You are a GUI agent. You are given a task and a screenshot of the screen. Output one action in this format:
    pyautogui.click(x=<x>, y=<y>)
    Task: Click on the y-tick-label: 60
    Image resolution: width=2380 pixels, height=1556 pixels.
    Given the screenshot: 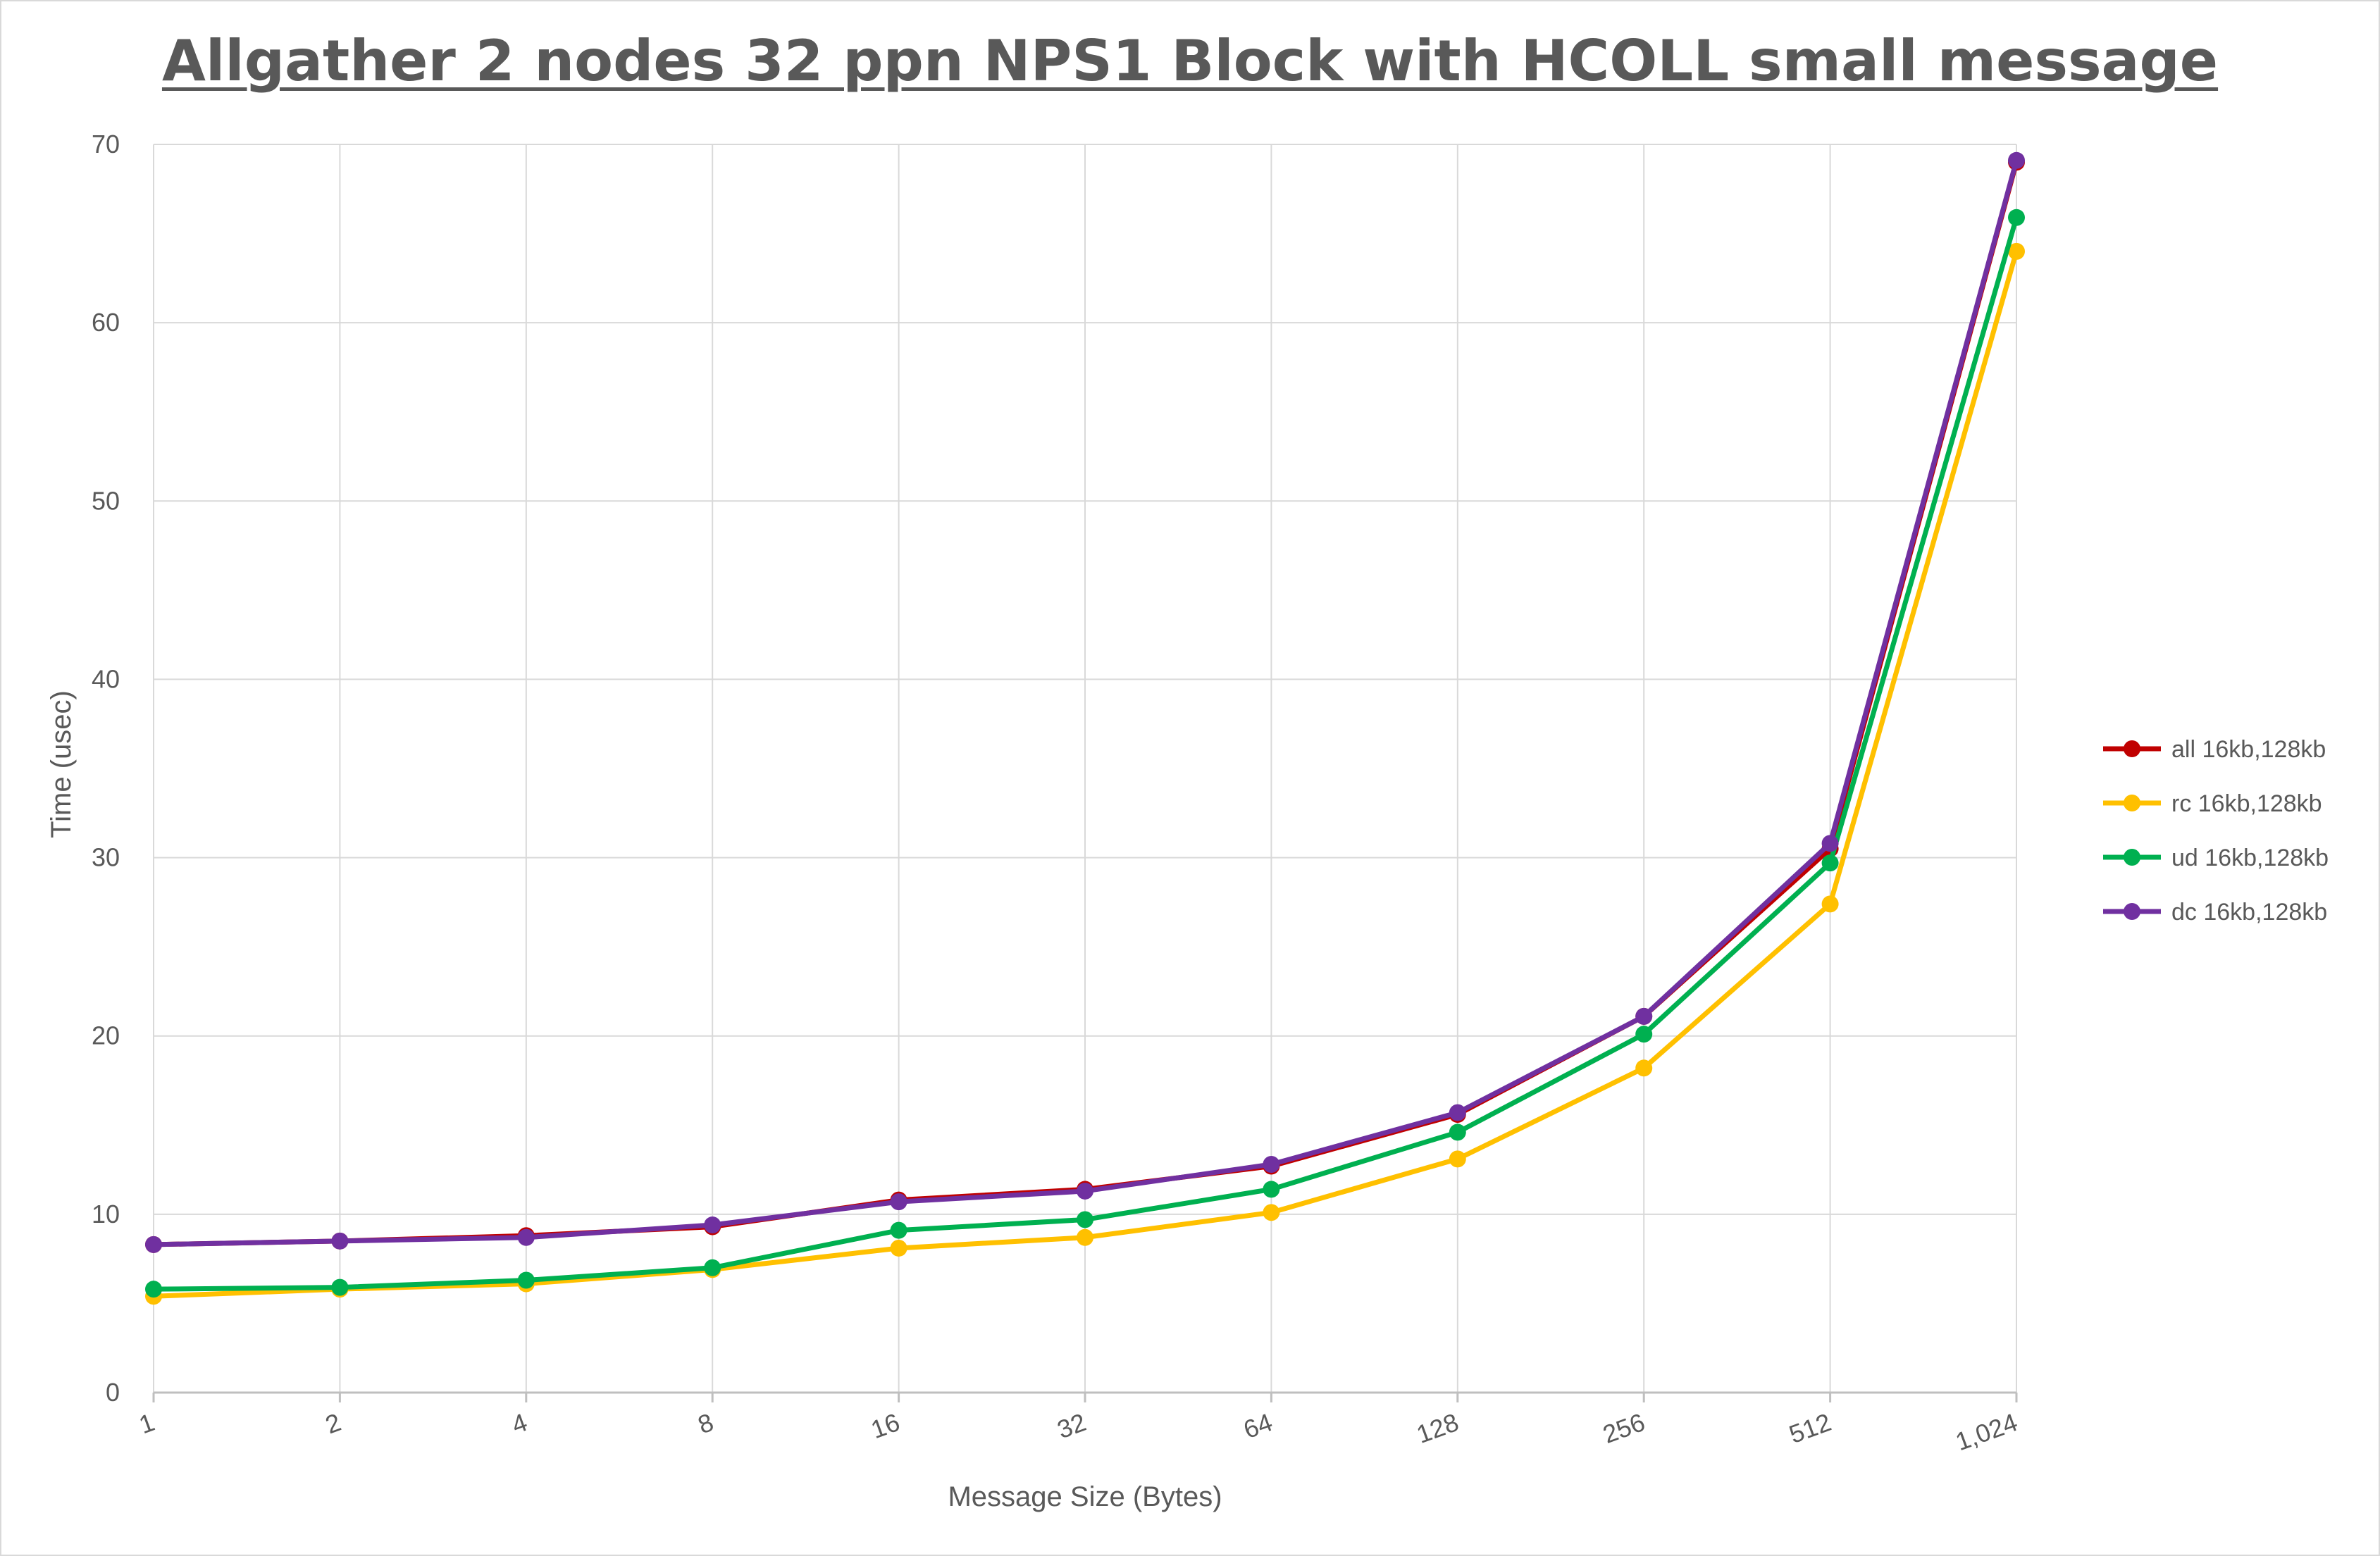 What is the action you would take?
    pyautogui.click(x=106, y=322)
    